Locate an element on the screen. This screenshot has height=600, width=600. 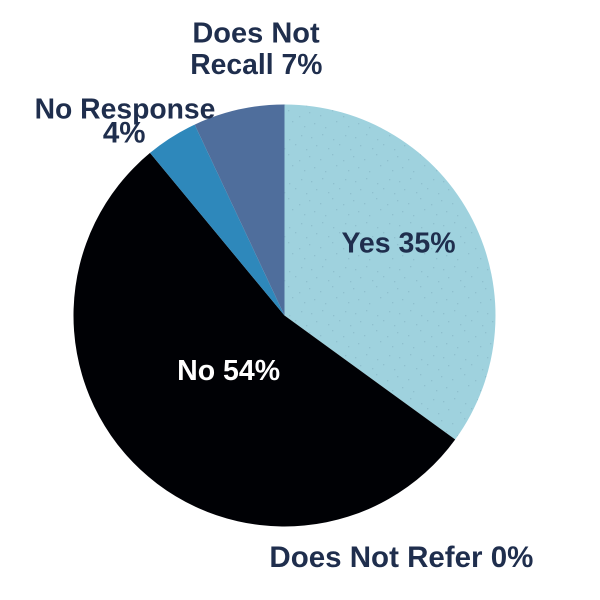
svg-text: Does Not is located at coordinates (256, 34).